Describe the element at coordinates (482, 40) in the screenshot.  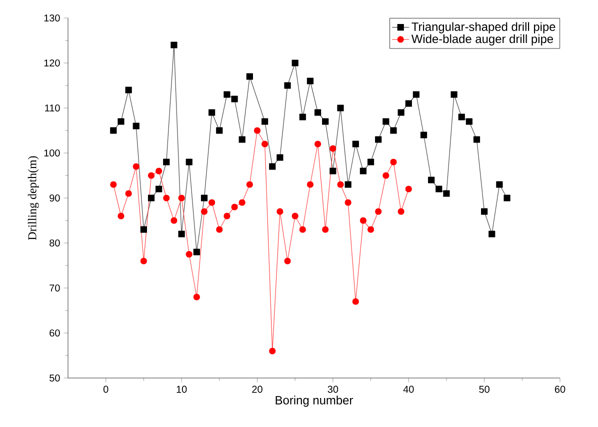
I see `legend-label: Wide-blade auger drill pipe` at that location.